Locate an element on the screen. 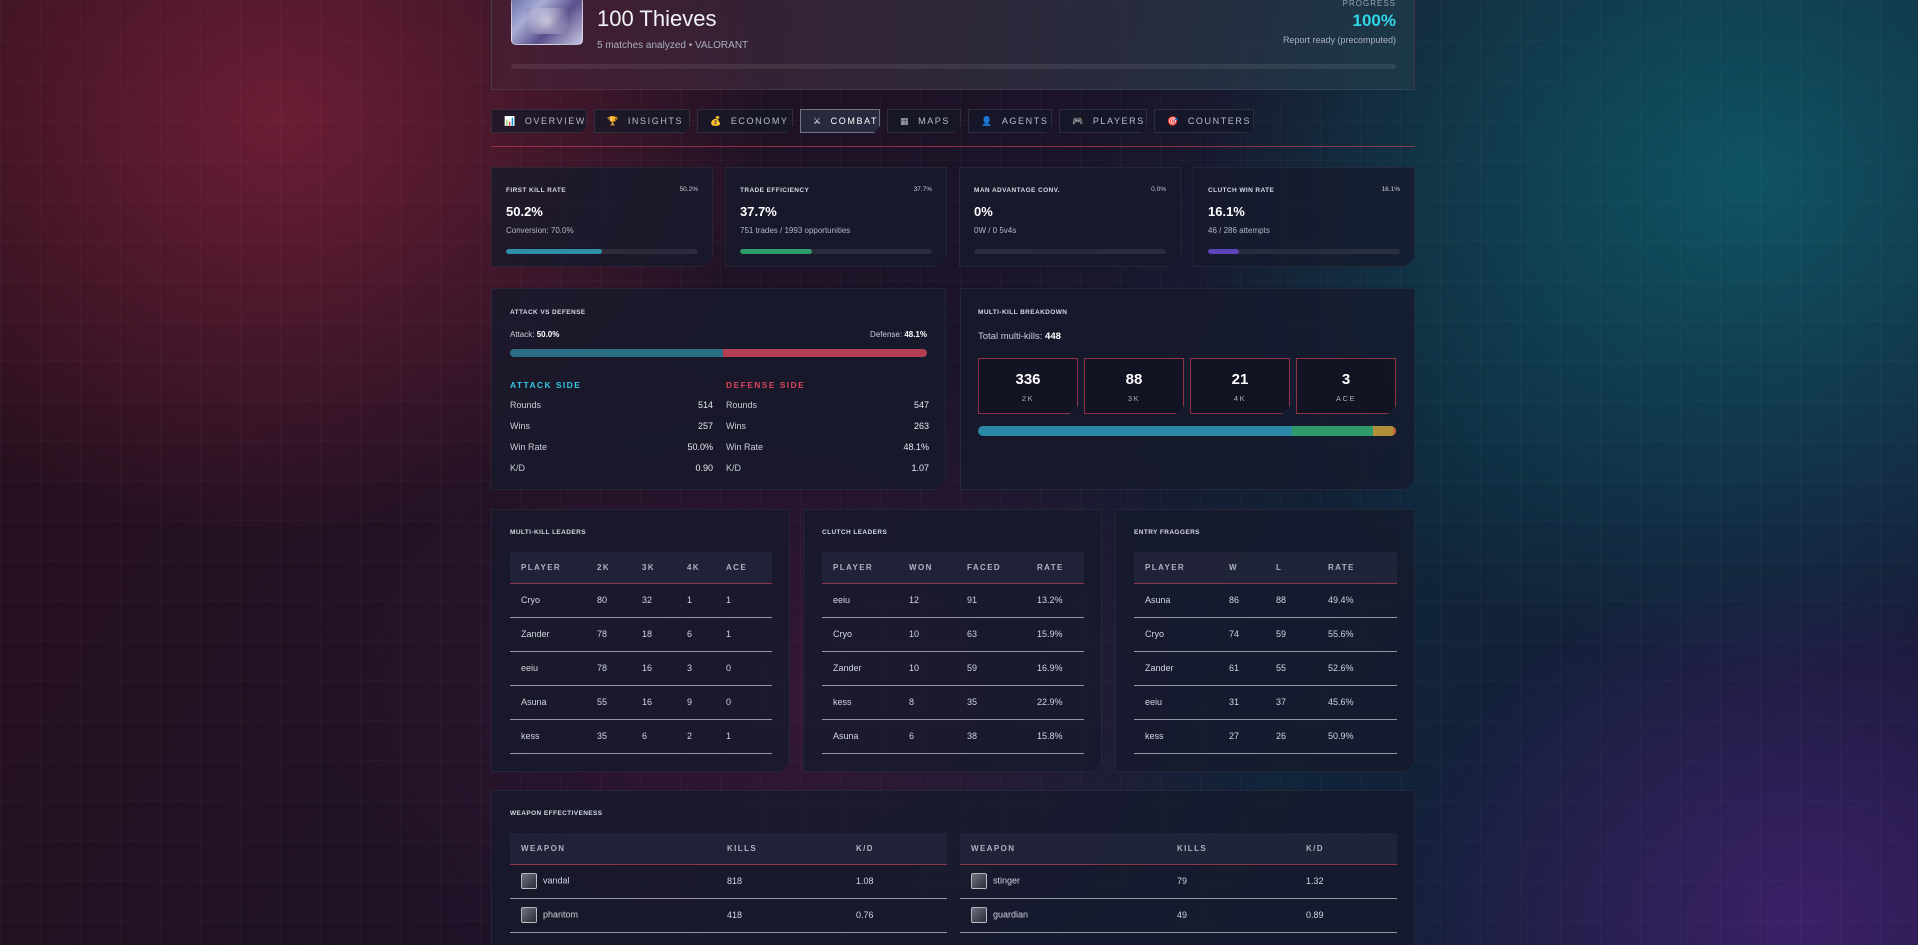 The height and width of the screenshot is (945, 1918). defense-side-heading: DEFENSE SIDE is located at coordinates (766, 385).